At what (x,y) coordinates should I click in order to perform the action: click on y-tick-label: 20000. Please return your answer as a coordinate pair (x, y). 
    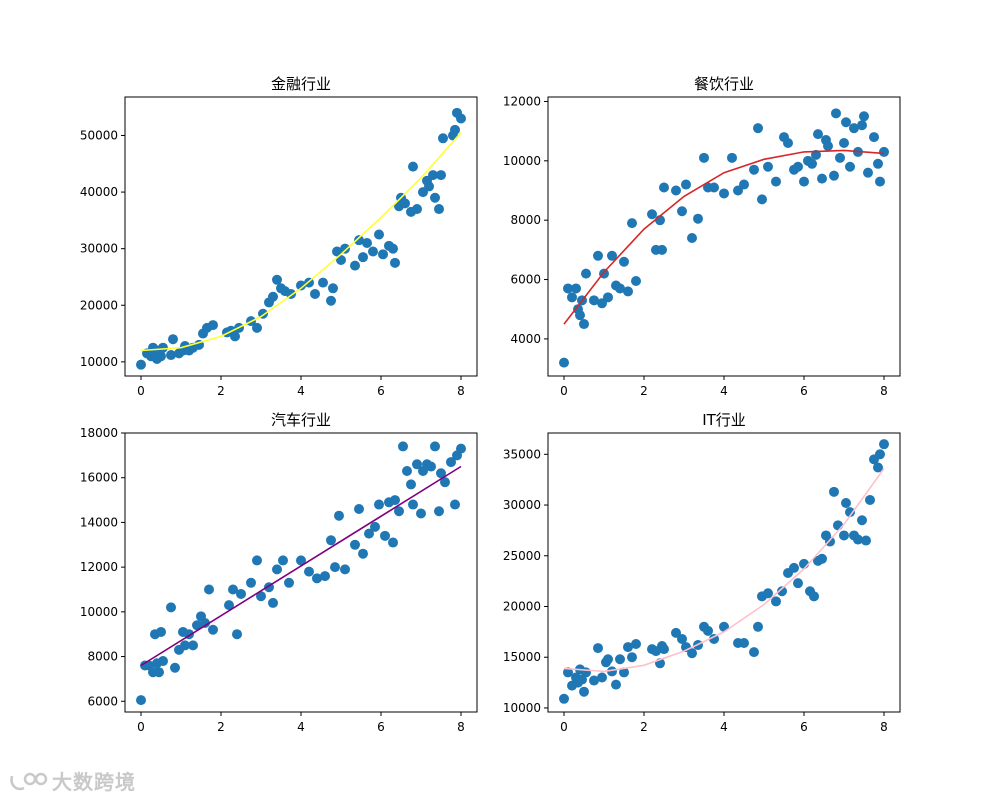
    Looking at the image, I should click on (99, 305).